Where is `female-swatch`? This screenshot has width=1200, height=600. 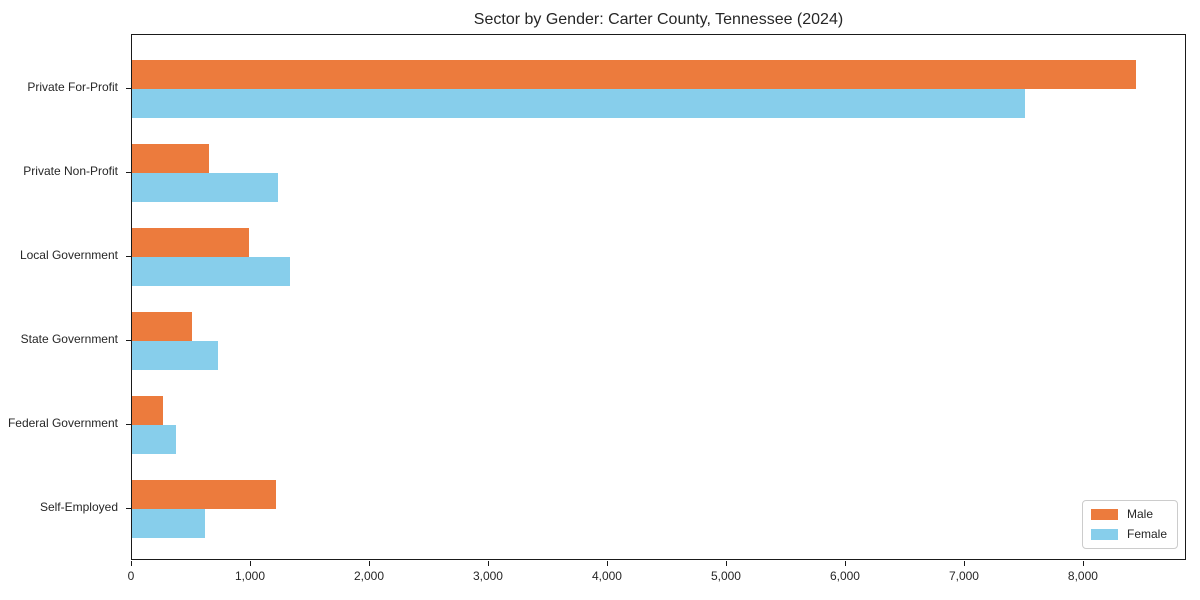
female-swatch is located at coordinates (1104, 534).